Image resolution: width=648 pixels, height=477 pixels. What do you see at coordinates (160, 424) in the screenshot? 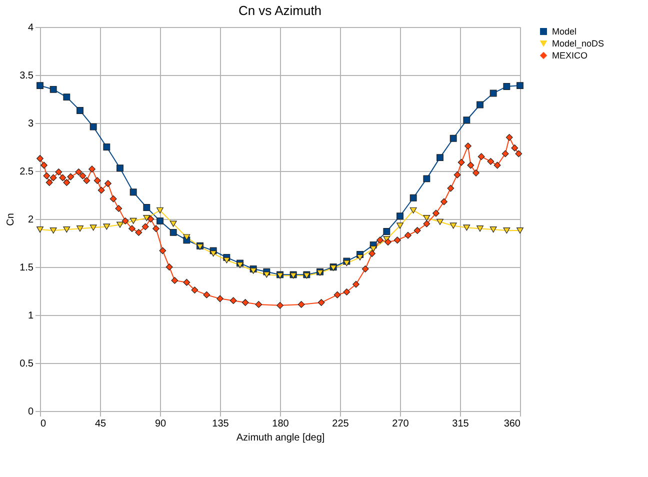
I see `x-tick-label: 90` at bounding box center [160, 424].